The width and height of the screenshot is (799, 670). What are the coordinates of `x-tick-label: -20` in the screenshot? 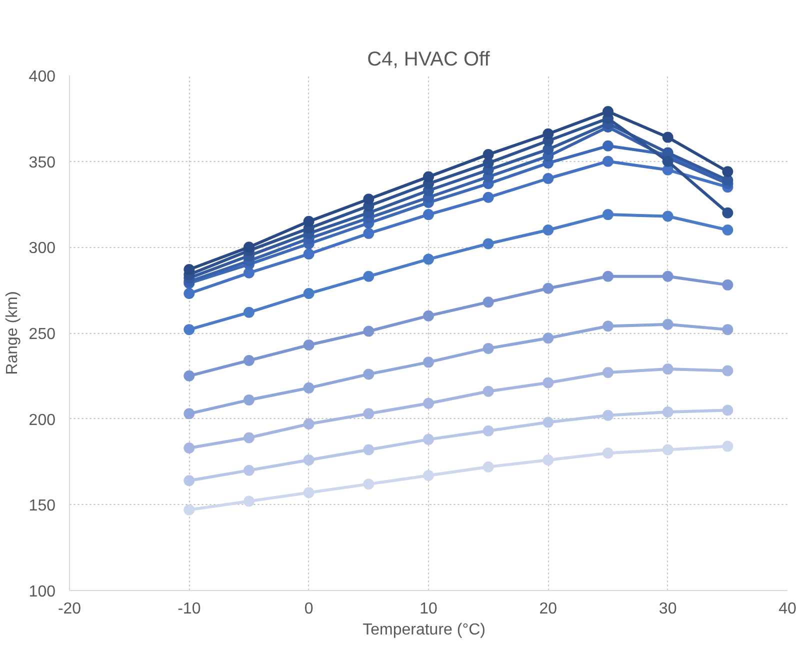 It's located at (70, 609).